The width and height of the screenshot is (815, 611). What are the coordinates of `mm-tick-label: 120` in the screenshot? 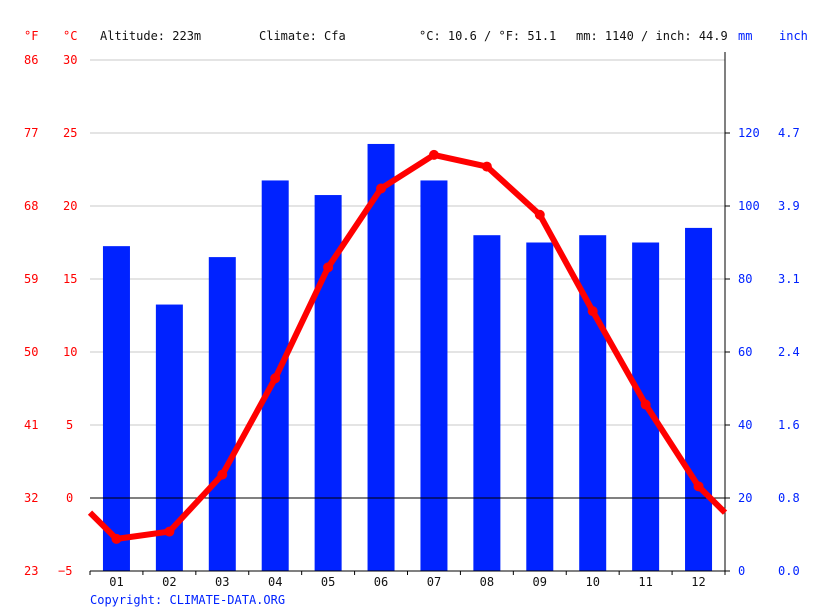 It's located at (749, 133).